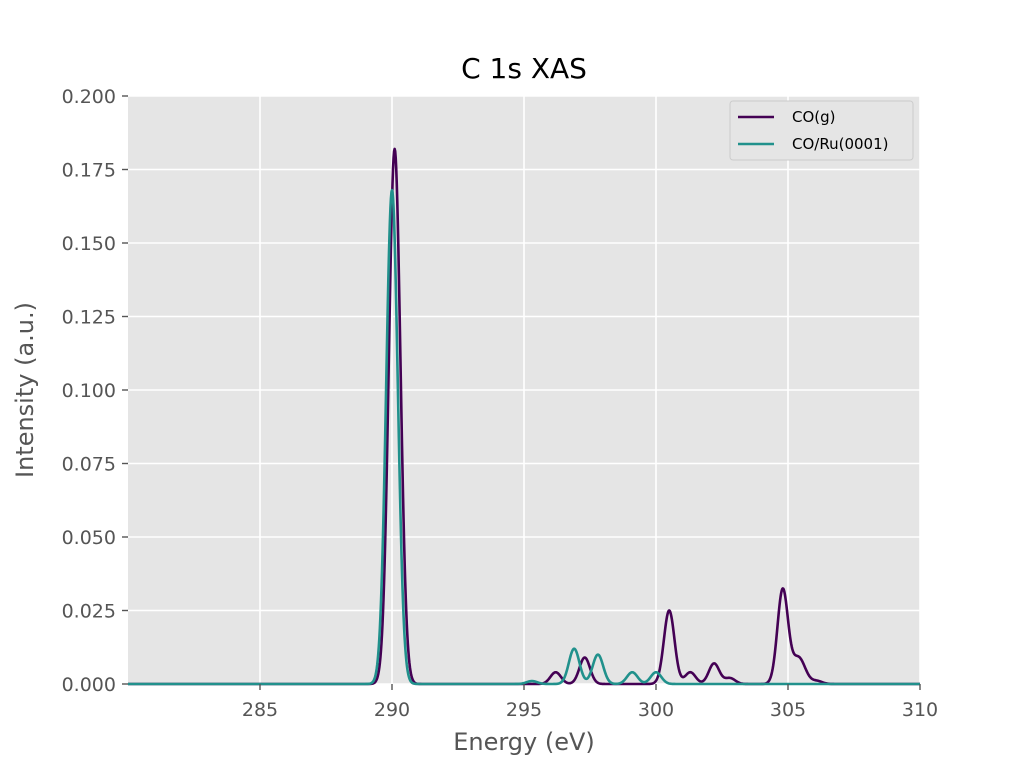 The height and width of the screenshot is (768, 1024). What do you see at coordinates (89, 97) in the screenshot?
I see `y-tick-label: 0.200` at bounding box center [89, 97].